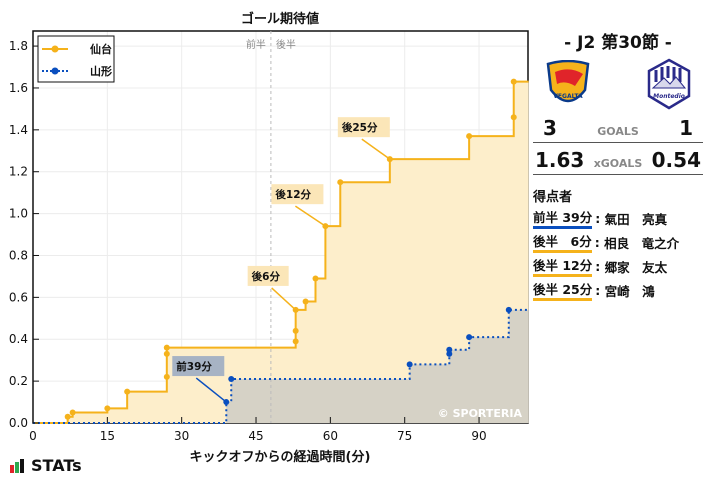 The height and width of the screenshot is (479, 707). What do you see at coordinates (17, 465) in the screenshot?
I see `bar-chart-icon` at bounding box center [17, 465].